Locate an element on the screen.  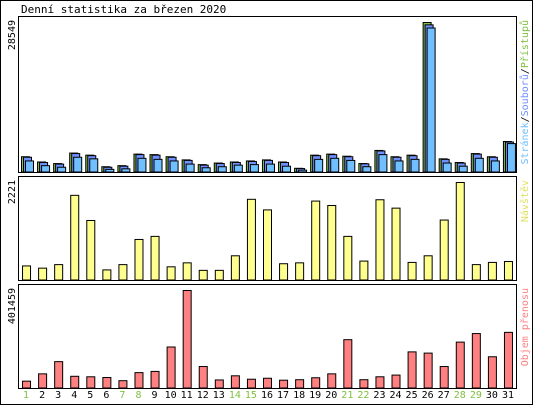
x-tick-label: 25 is located at coordinates (412, 395).